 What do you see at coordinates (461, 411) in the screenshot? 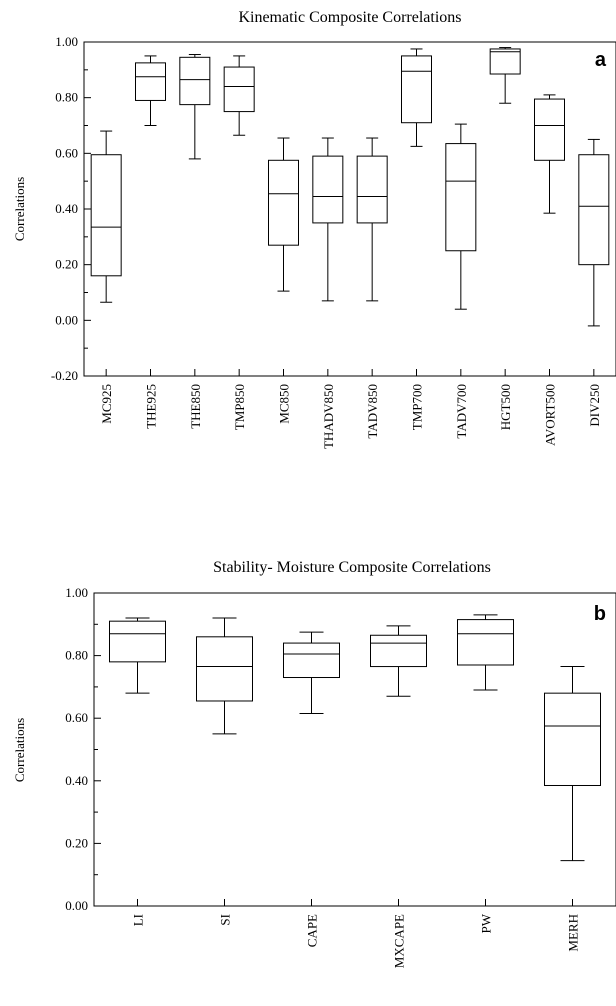
I see `x-tick-label: TADV700` at bounding box center [461, 411].